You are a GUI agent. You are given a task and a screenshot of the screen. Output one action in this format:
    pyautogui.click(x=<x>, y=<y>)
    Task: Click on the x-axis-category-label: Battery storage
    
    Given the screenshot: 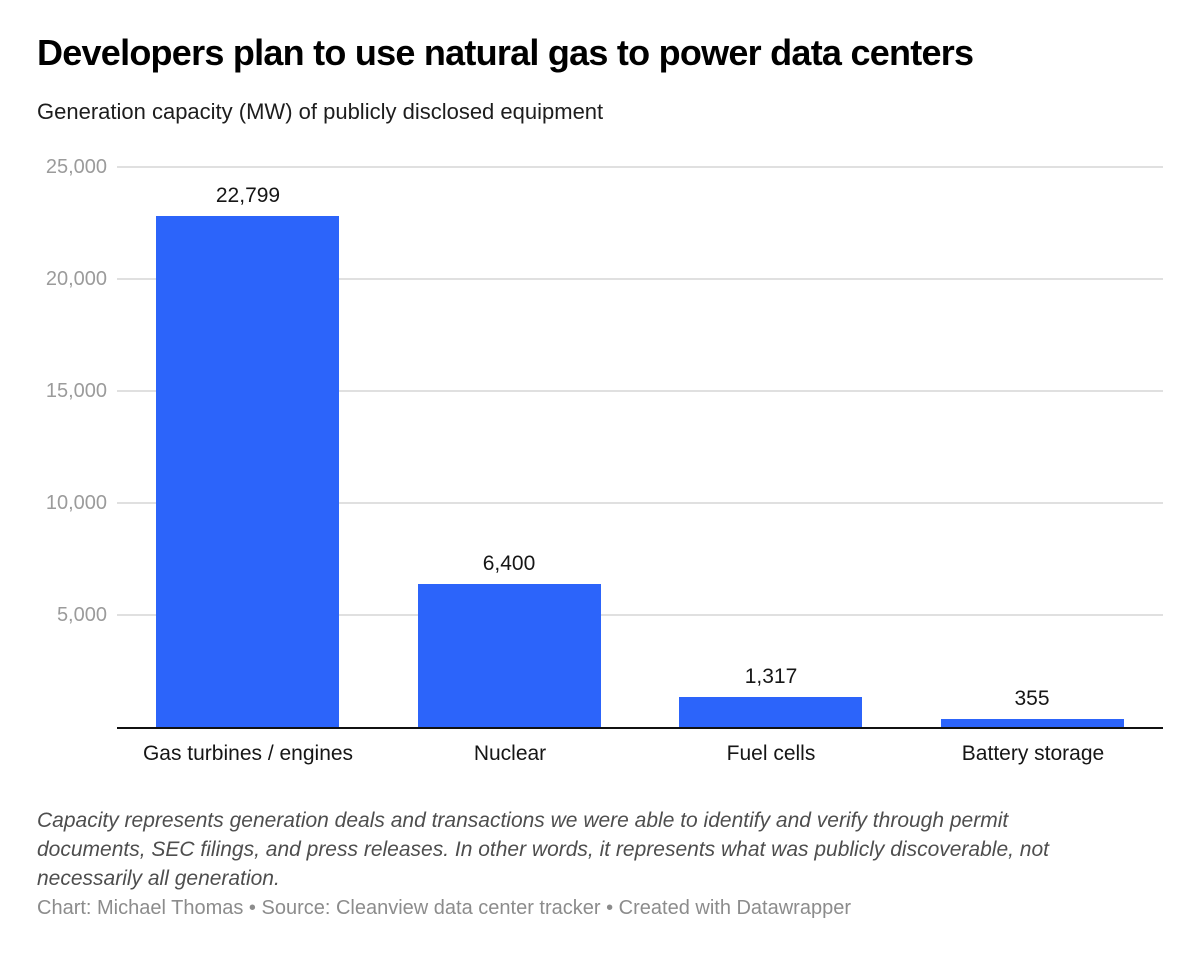 What is the action you would take?
    pyautogui.click(x=1033, y=753)
    